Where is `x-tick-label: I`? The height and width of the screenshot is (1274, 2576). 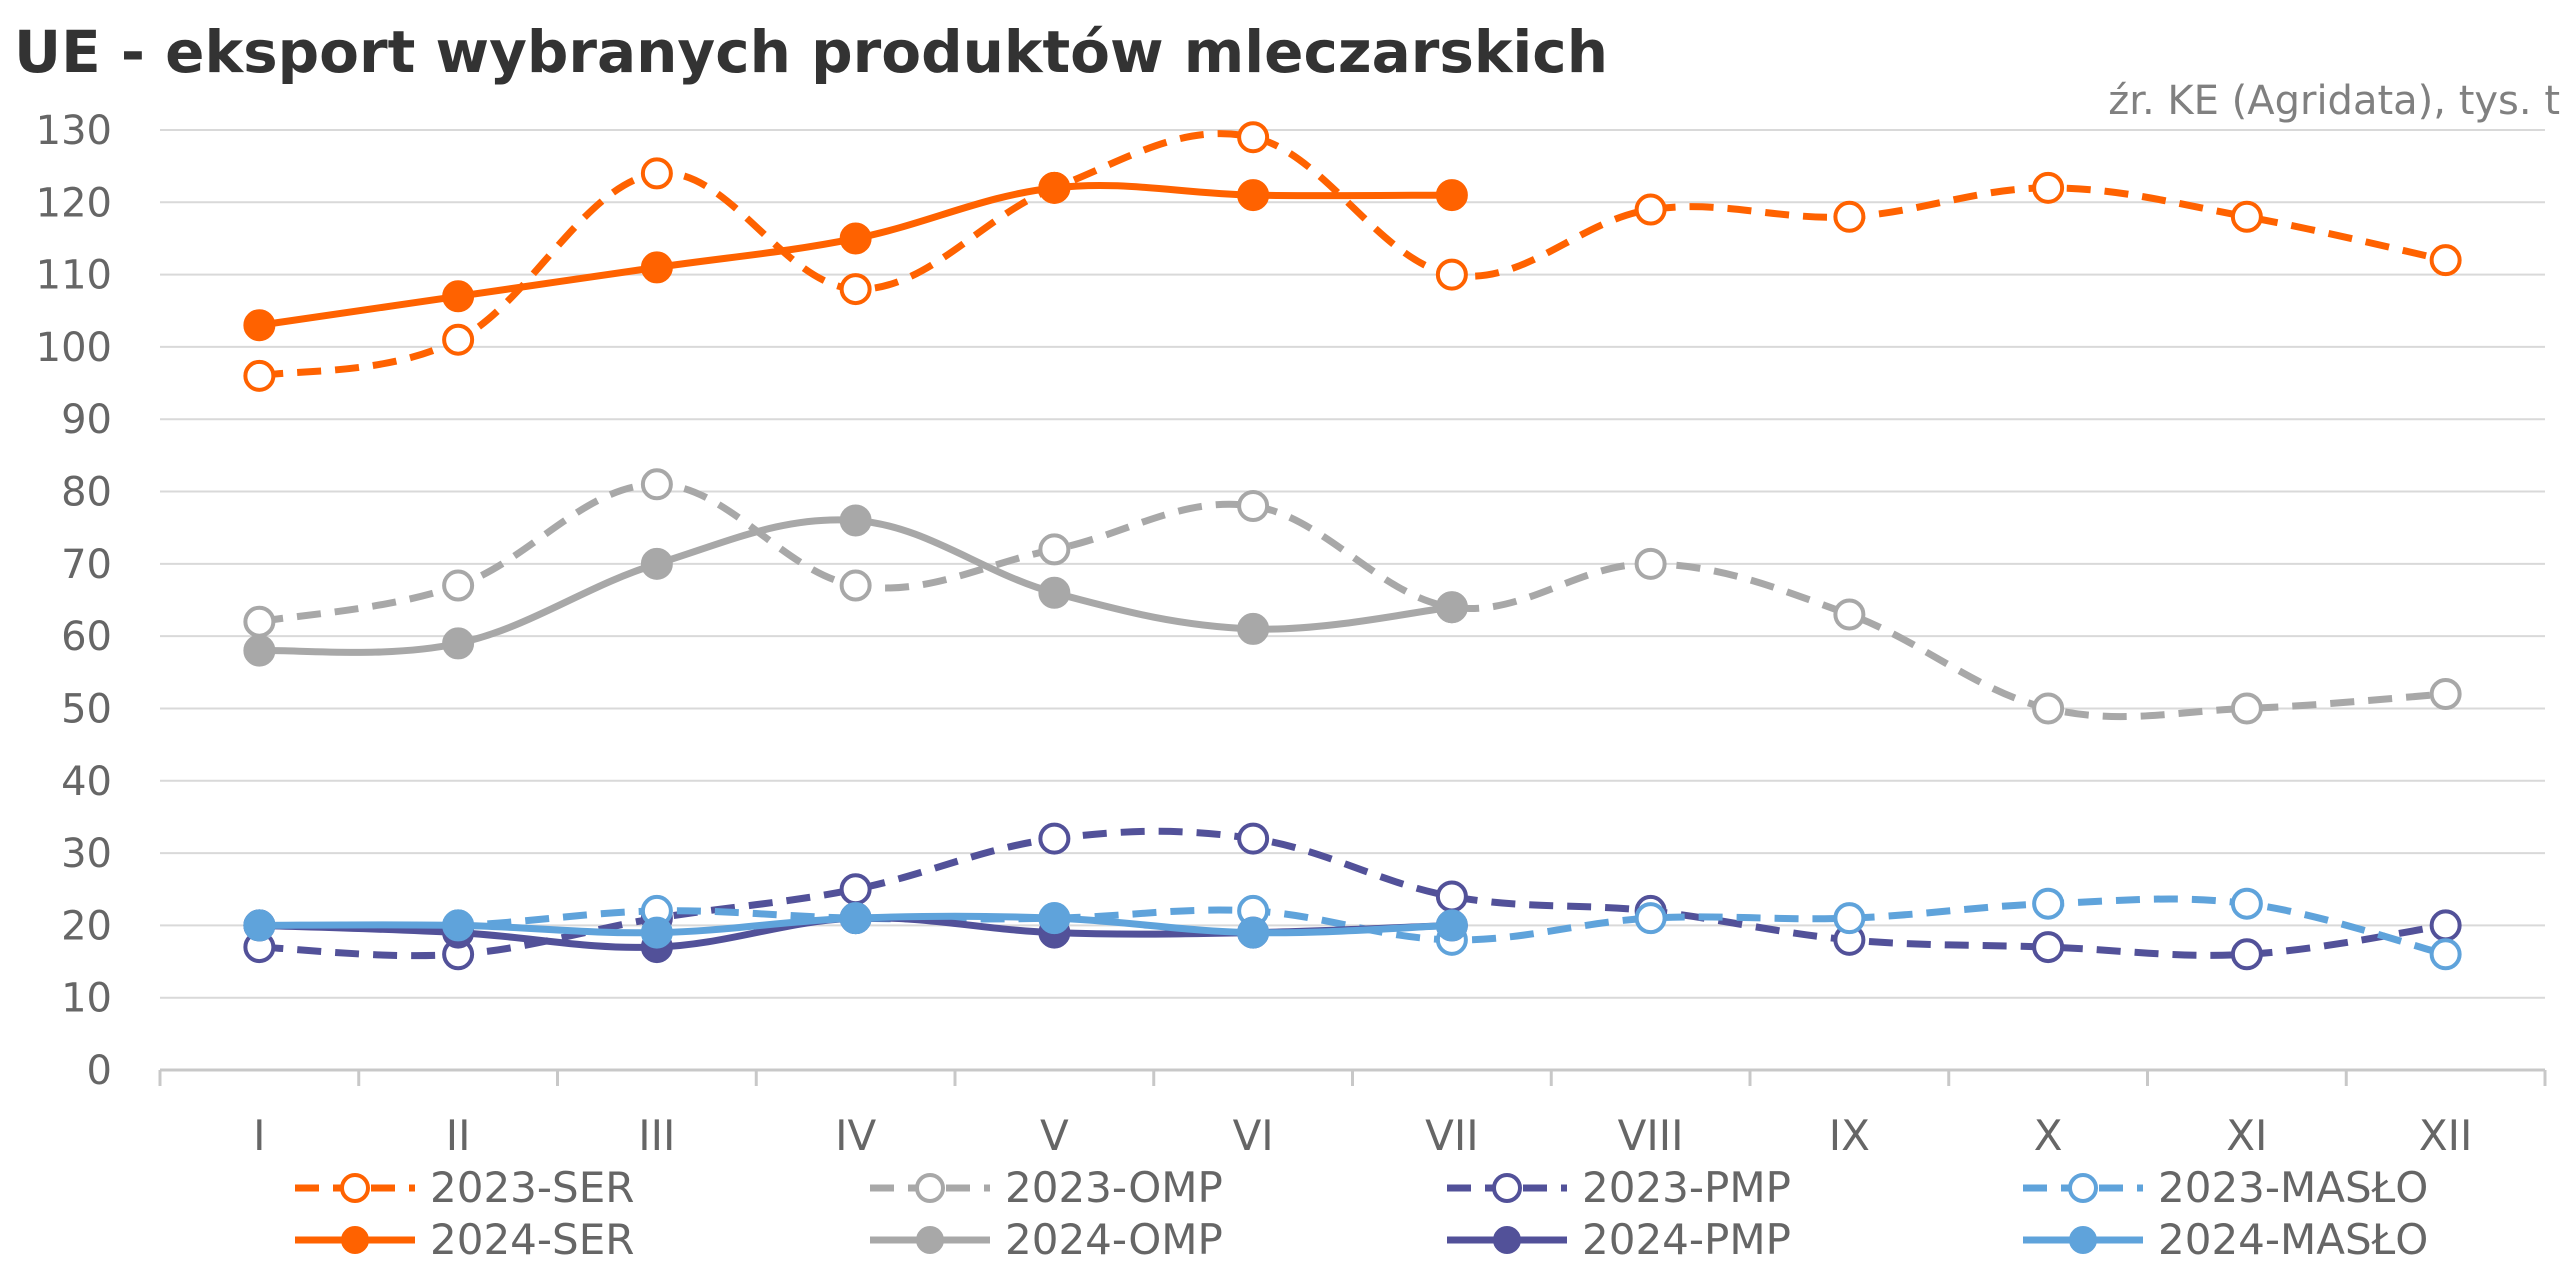 x-tick-label: I is located at coordinates (259, 1135).